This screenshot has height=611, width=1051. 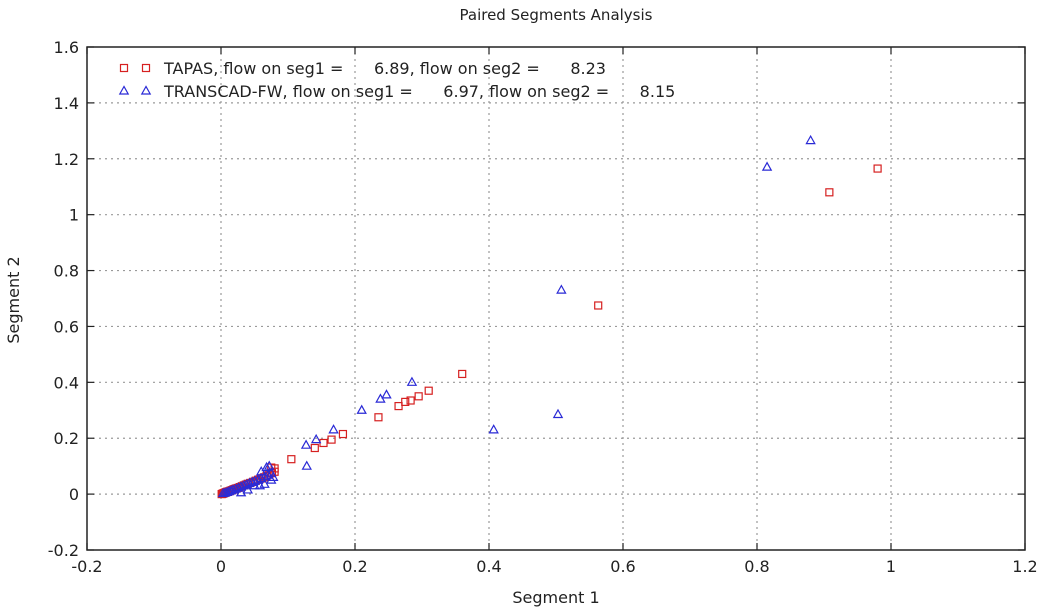 I want to click on x-tick-label: 1, so click(x=891, y=566).